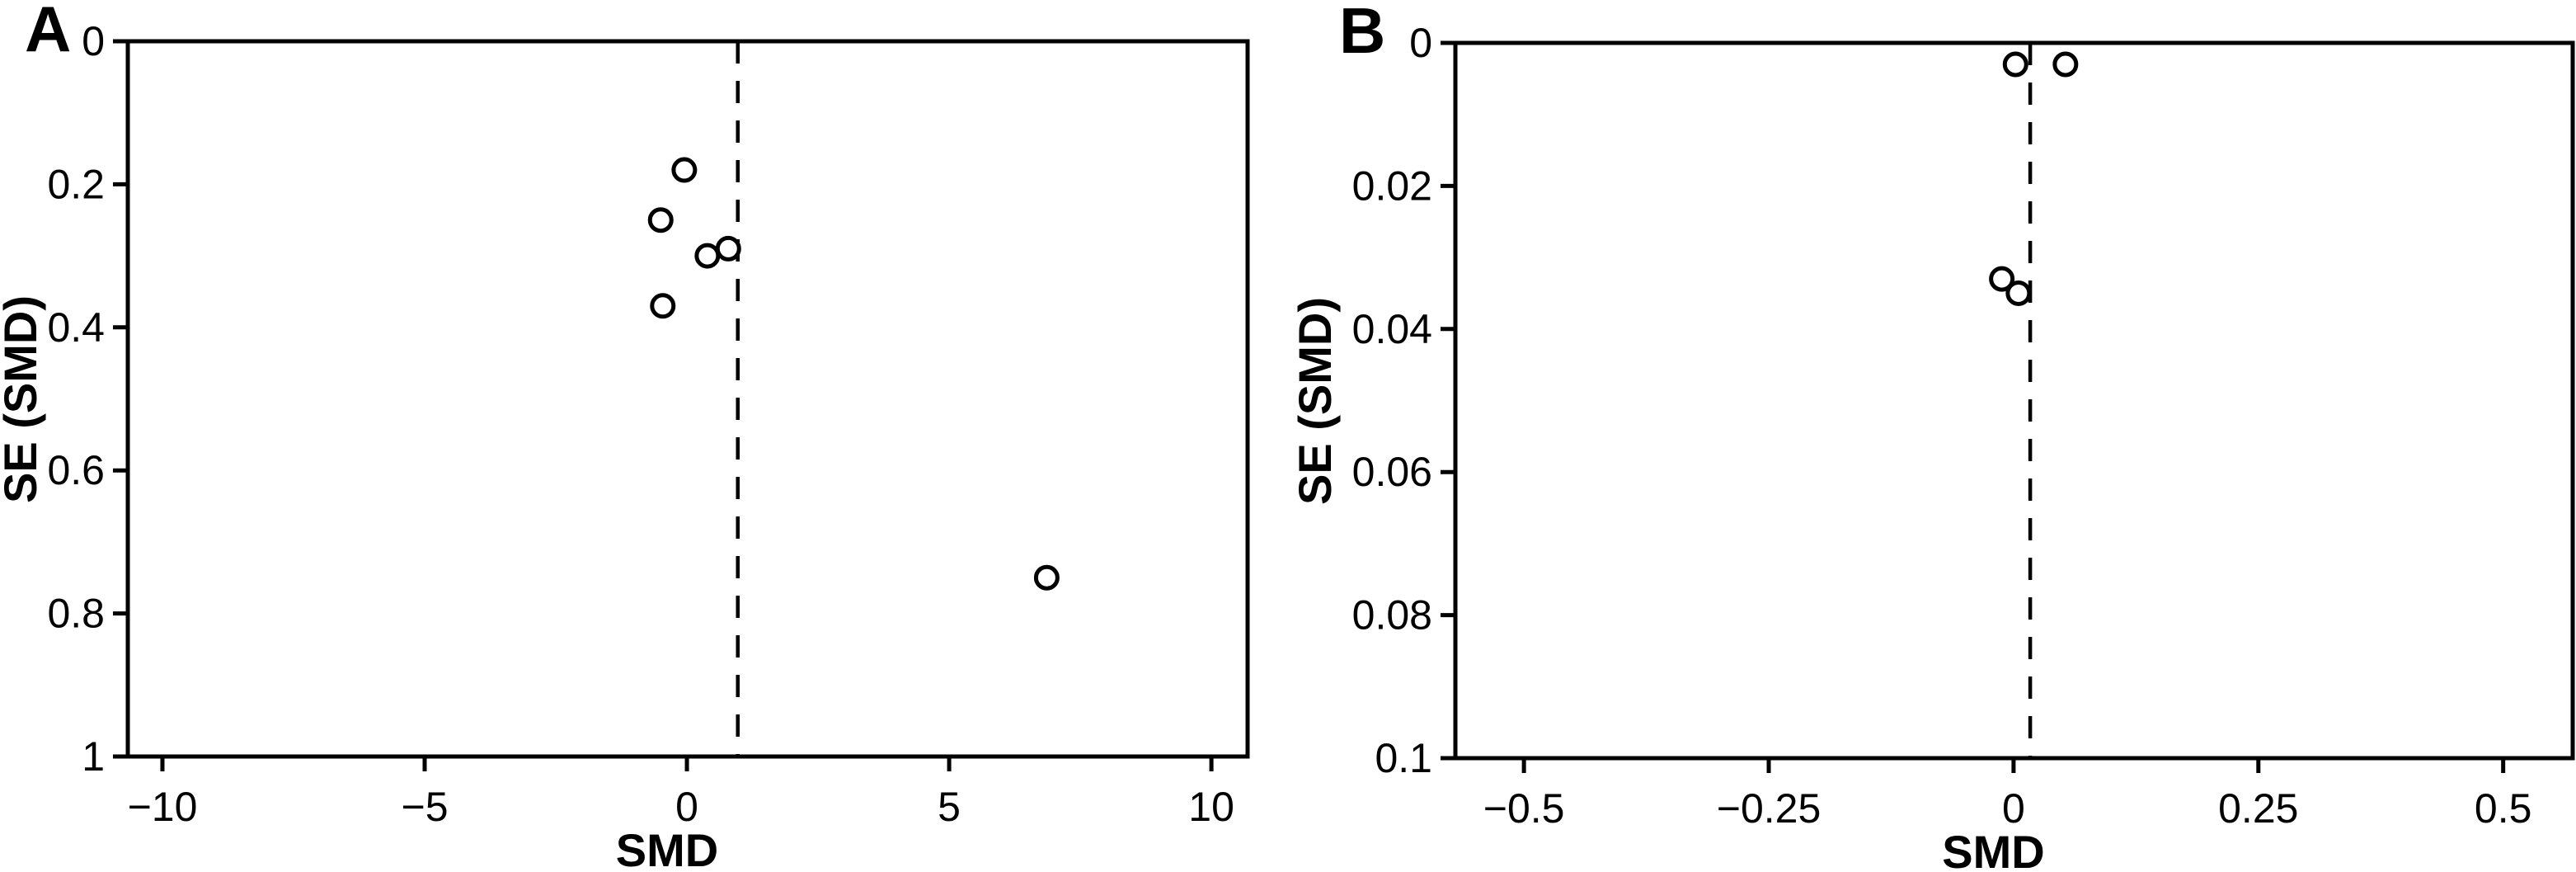  Describe the element at coordinates (76, 184) in the screenshot. I see `y-tick-label: 0.2` at that location.